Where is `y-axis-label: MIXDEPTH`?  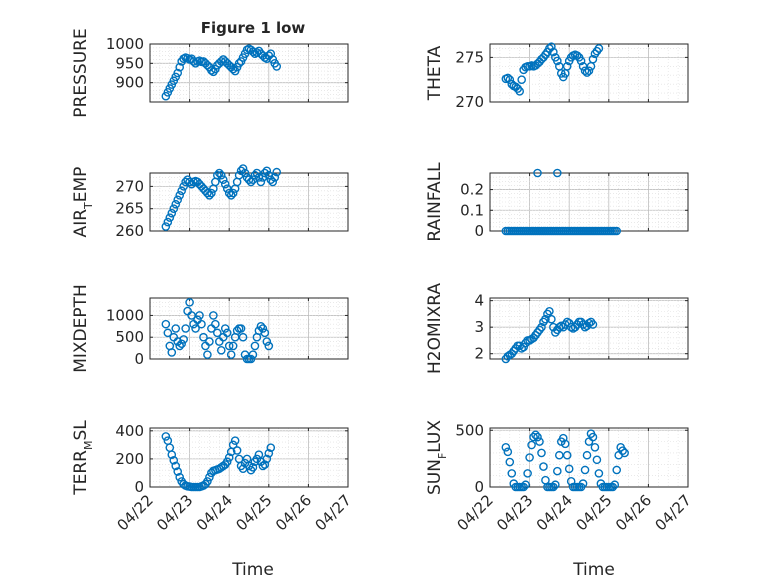
y-axis-label: MIXDEPTH is located at coordinates (81, 328).